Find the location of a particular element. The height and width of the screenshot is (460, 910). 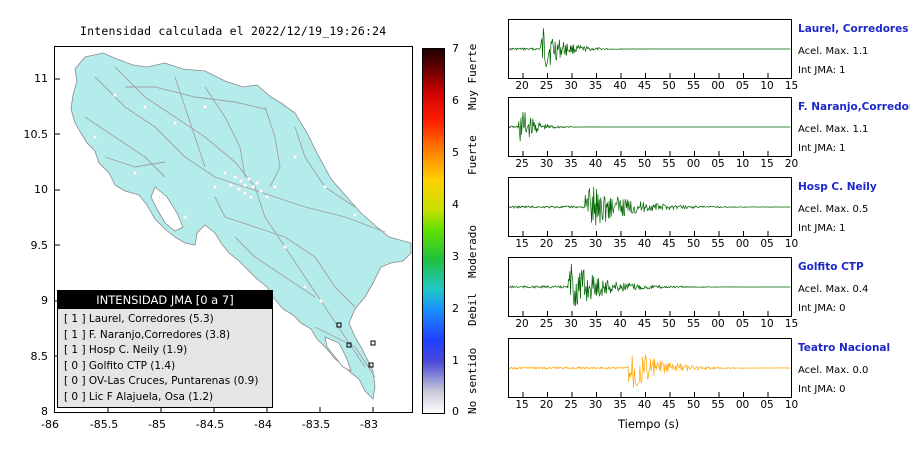

colorbar-tick: 7 is located at coordinates (455, 48).